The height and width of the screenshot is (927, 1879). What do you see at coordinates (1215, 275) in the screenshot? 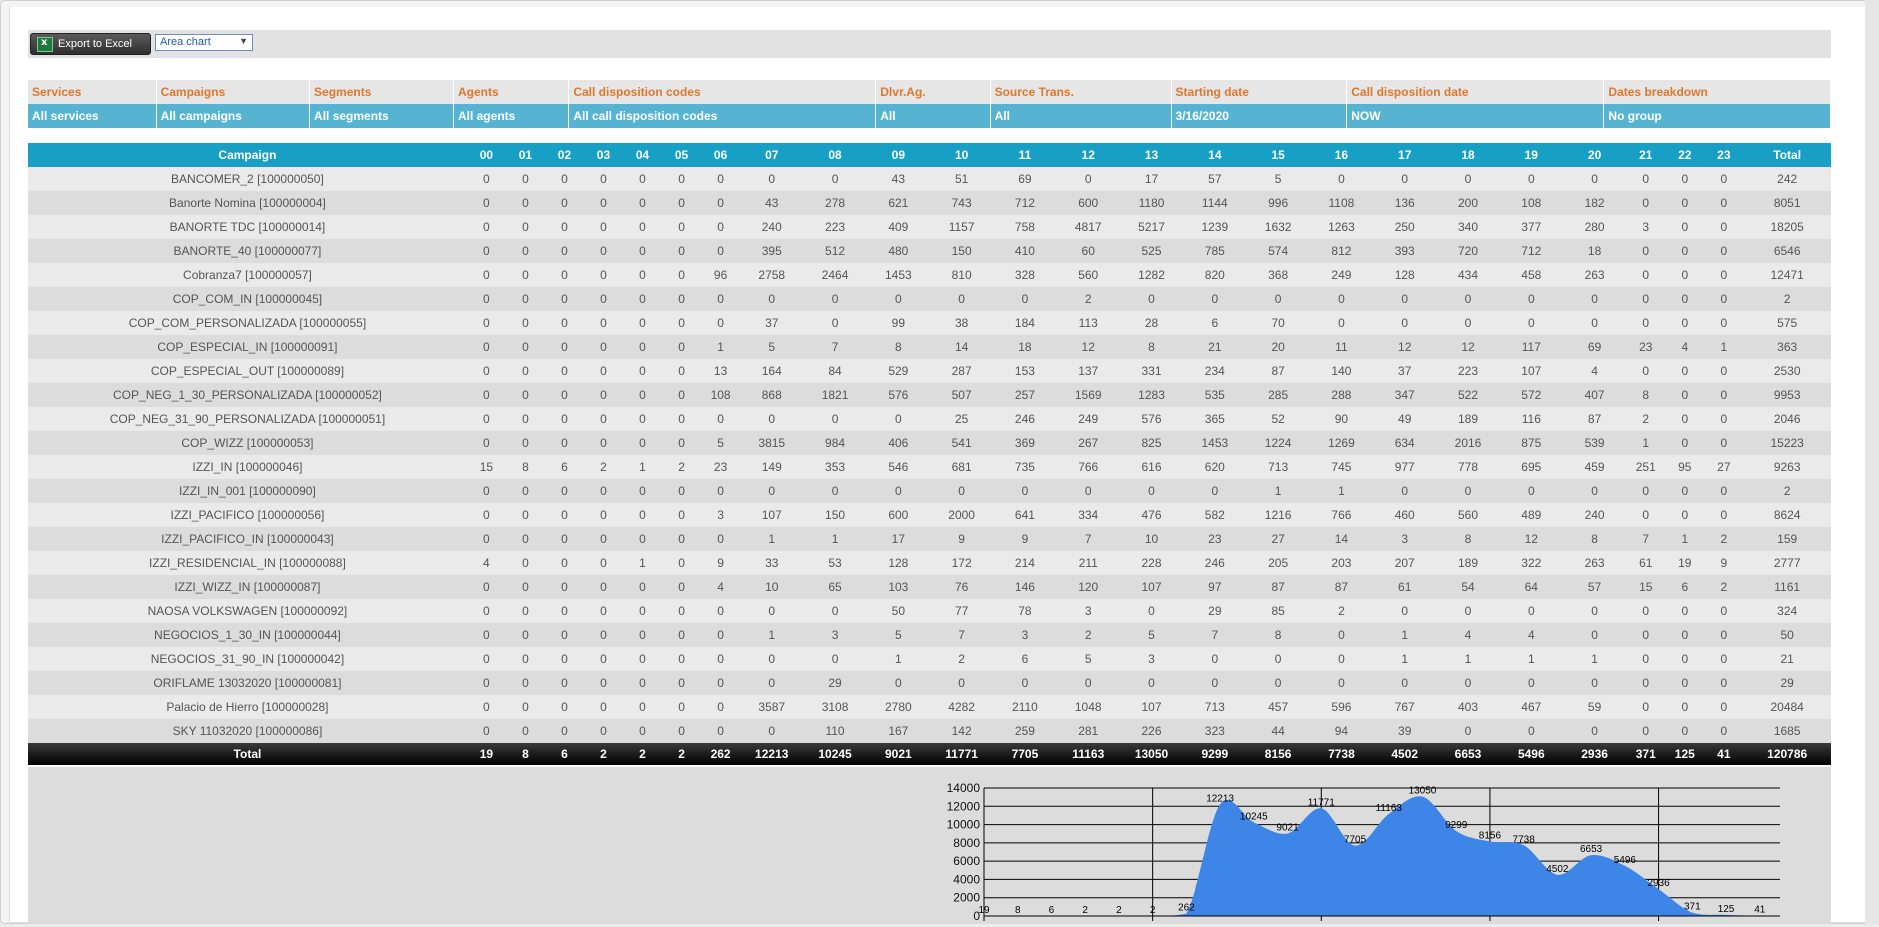
I see `count-cell: 820` at bounding box center [1215, 275].